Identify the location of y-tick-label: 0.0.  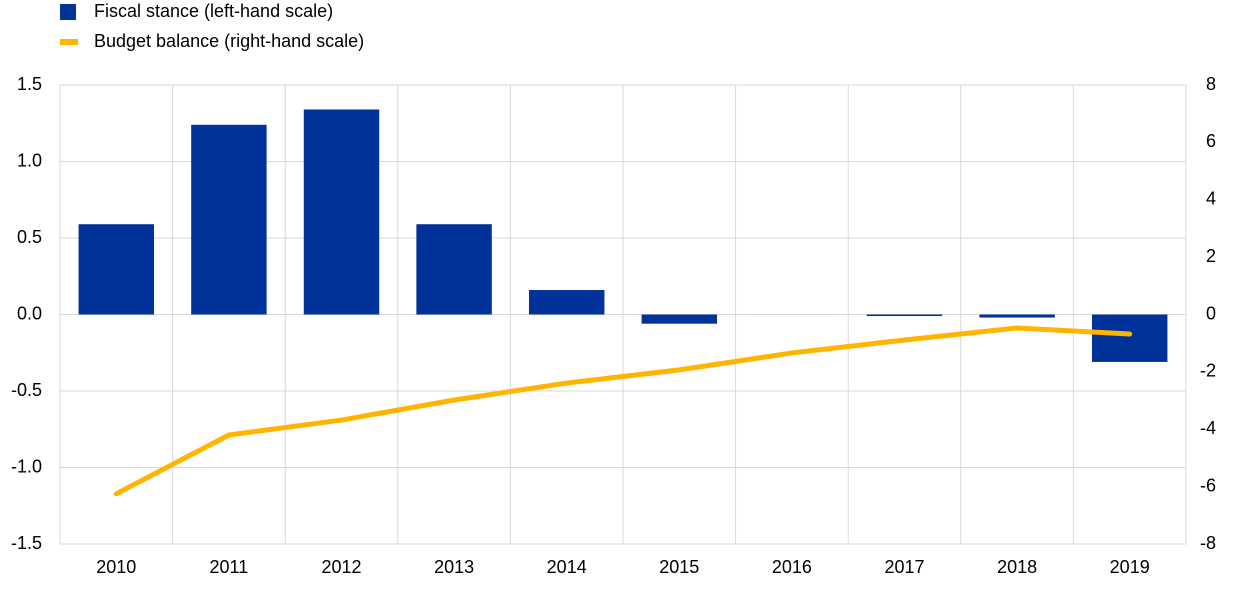
(29, 313).